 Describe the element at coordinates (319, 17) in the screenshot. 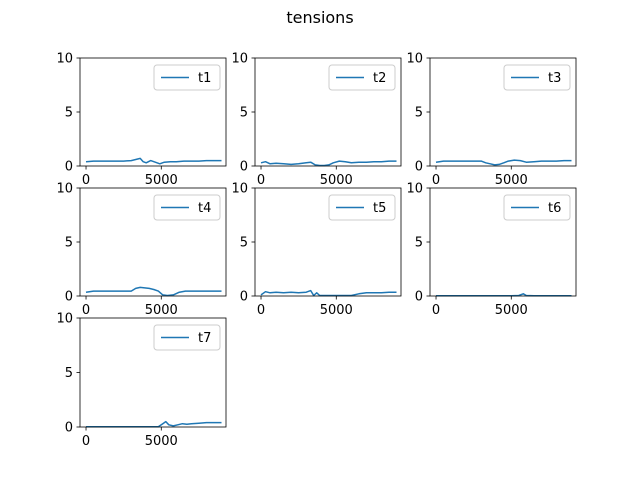

I see `figure-title: tensions` at that location.